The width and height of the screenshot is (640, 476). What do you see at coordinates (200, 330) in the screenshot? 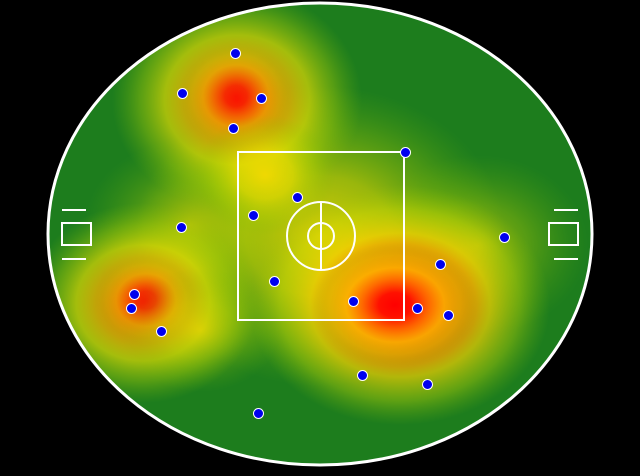
I see `heat-blob-neck-lower` at bounding box center [200, 330].